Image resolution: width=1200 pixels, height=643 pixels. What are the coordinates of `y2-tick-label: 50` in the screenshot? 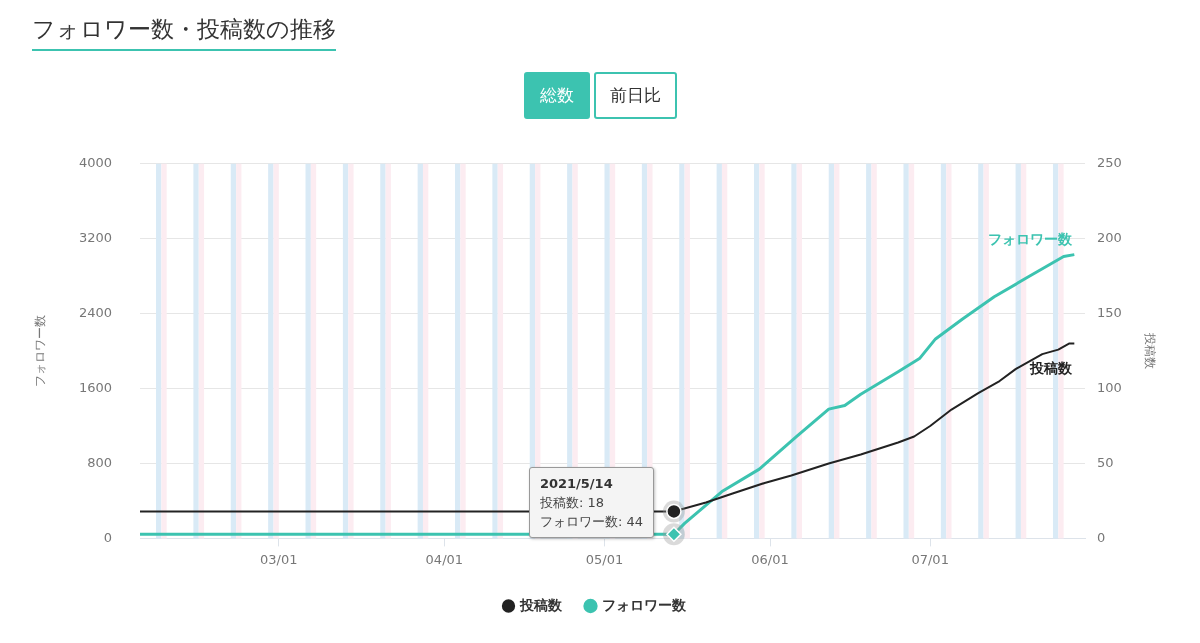 It's located at (1105, 462).